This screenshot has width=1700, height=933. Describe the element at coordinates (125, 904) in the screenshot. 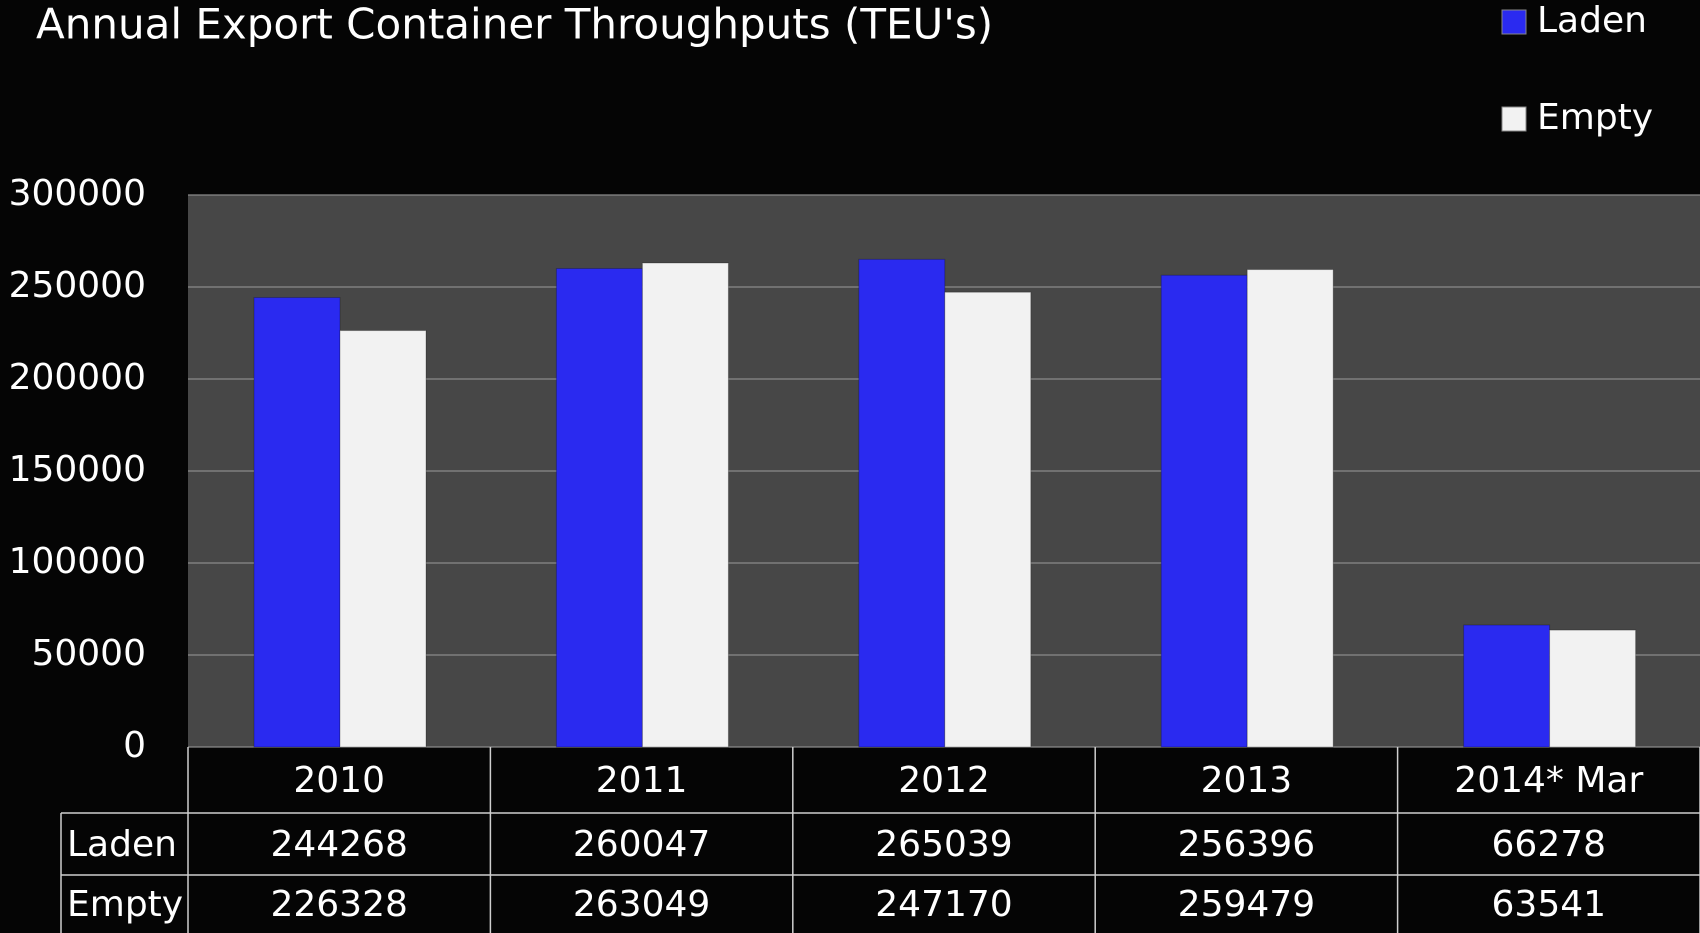

I see `table-row-label: Empty` at that location.